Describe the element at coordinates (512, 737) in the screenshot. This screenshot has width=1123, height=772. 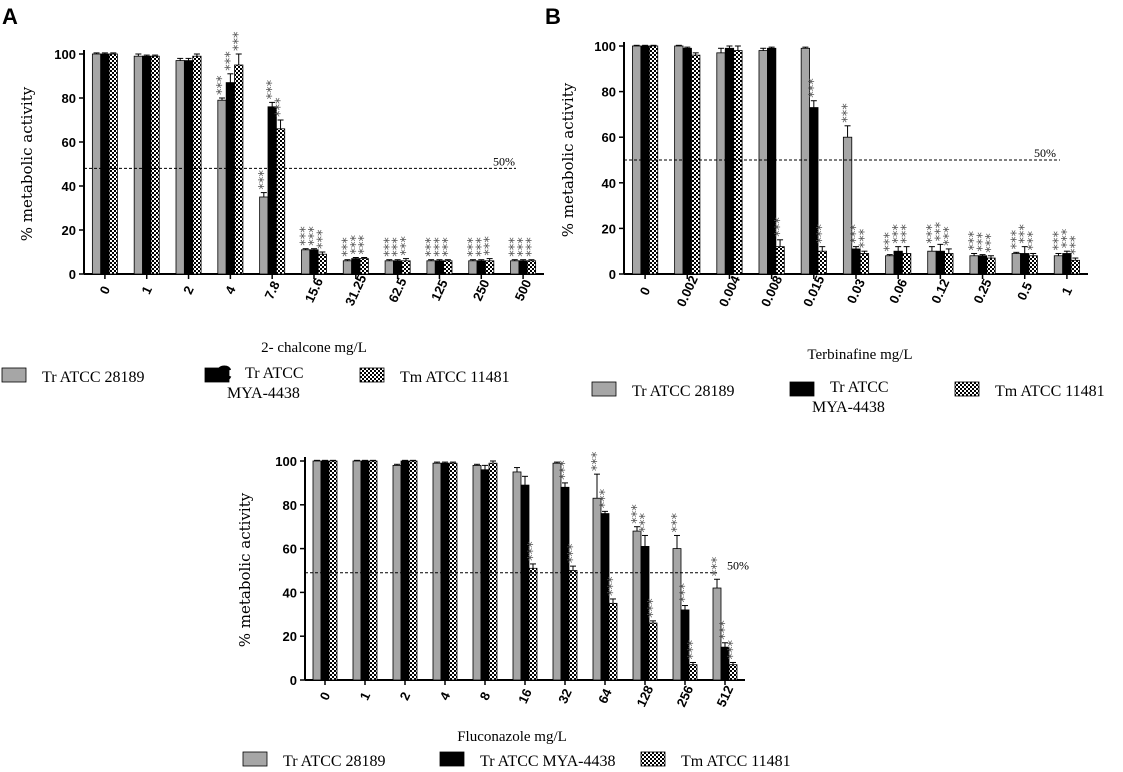
I see `x-axis-label: Fluconazole mg/L` at that location.